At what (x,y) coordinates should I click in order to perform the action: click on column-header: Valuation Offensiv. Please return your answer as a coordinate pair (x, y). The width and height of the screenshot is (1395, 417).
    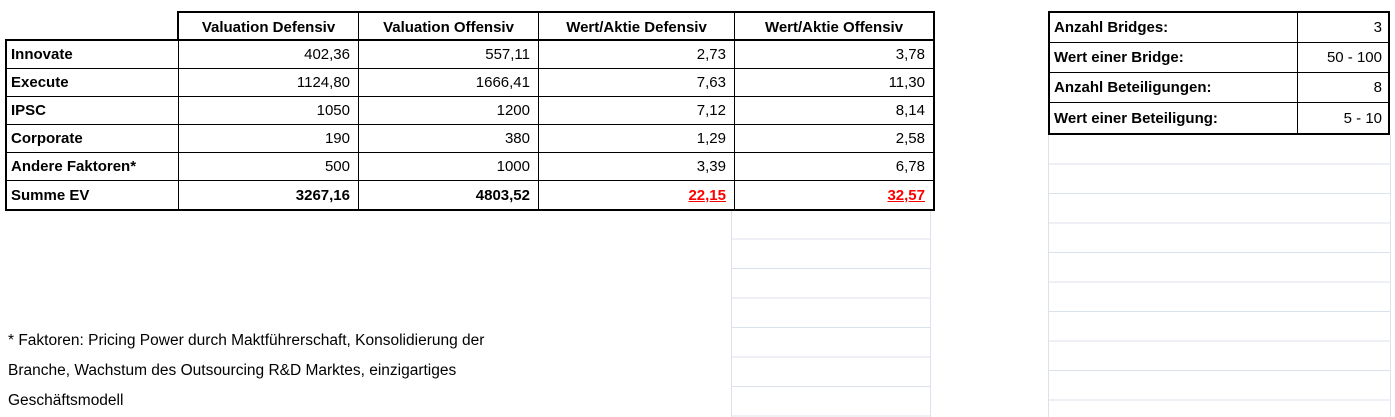
    Looking at the image, I should click on (449, 27).